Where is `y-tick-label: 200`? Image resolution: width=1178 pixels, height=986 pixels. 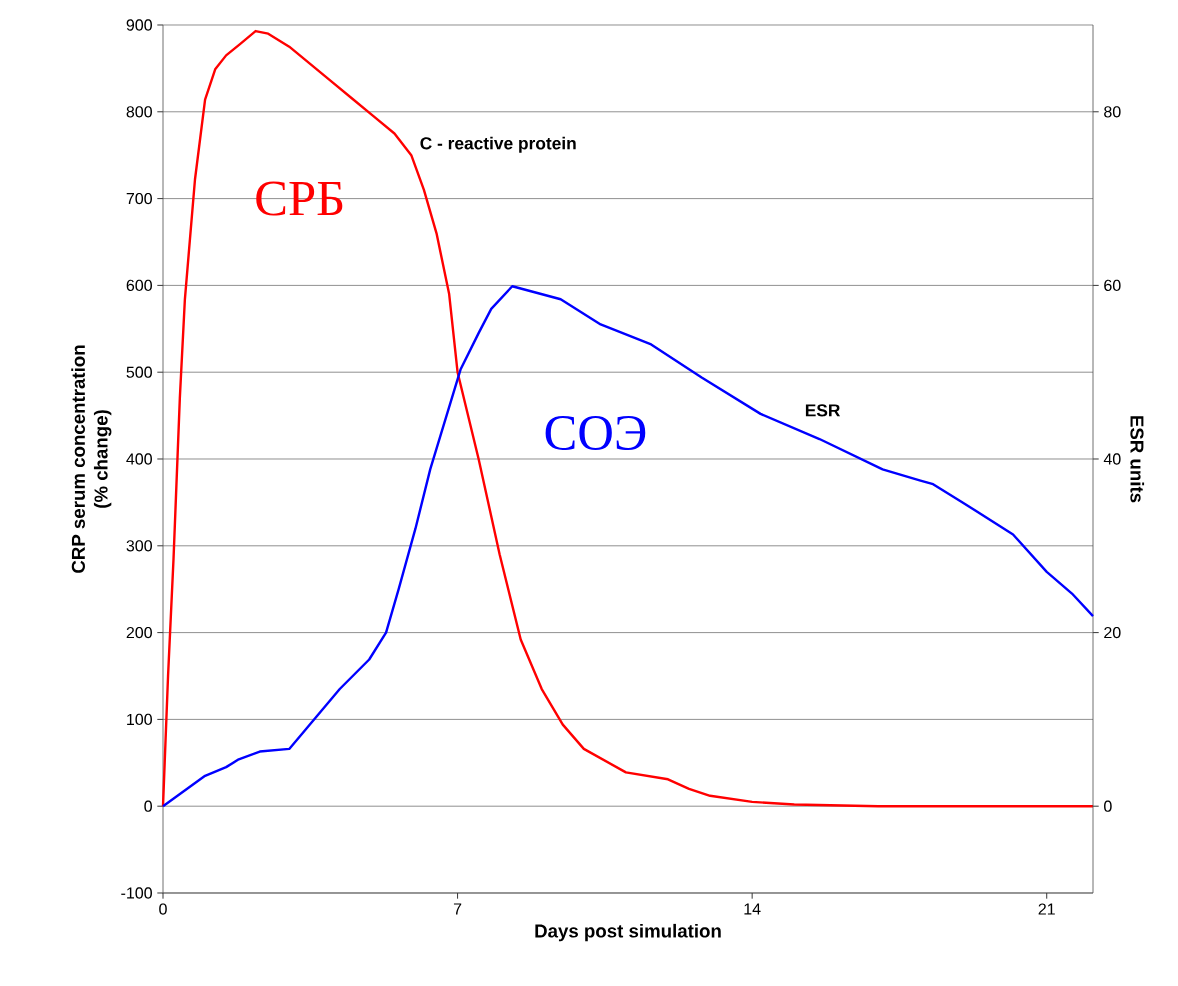 y-tick-label: 200 is located at coordinates (139, 632).